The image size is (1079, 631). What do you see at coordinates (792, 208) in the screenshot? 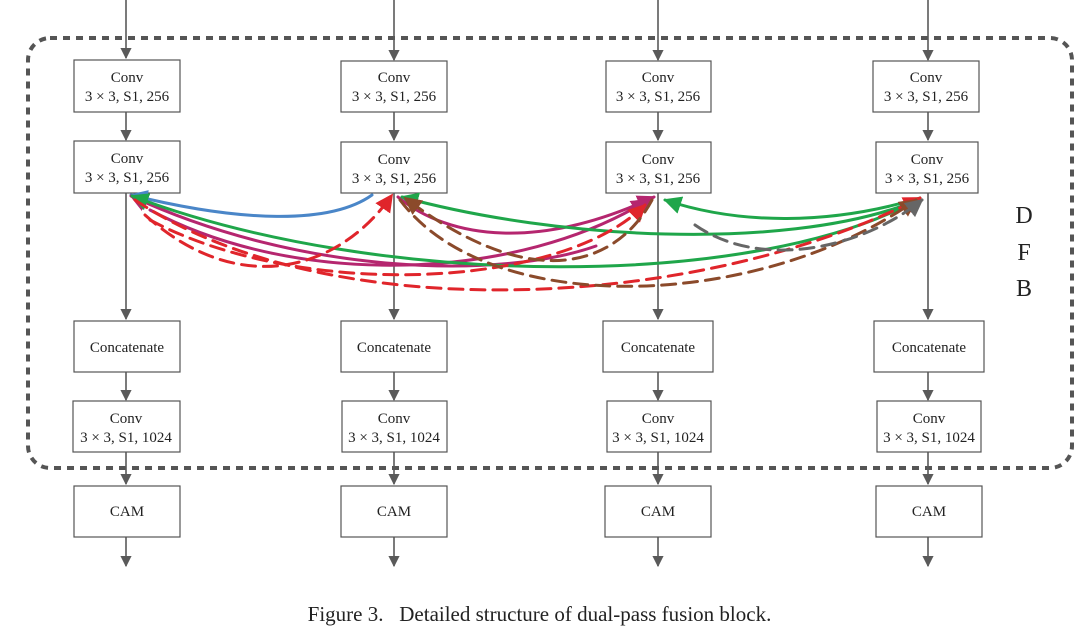
I see `green-arc-col4-to-col3` at bounding box center [792, 208].